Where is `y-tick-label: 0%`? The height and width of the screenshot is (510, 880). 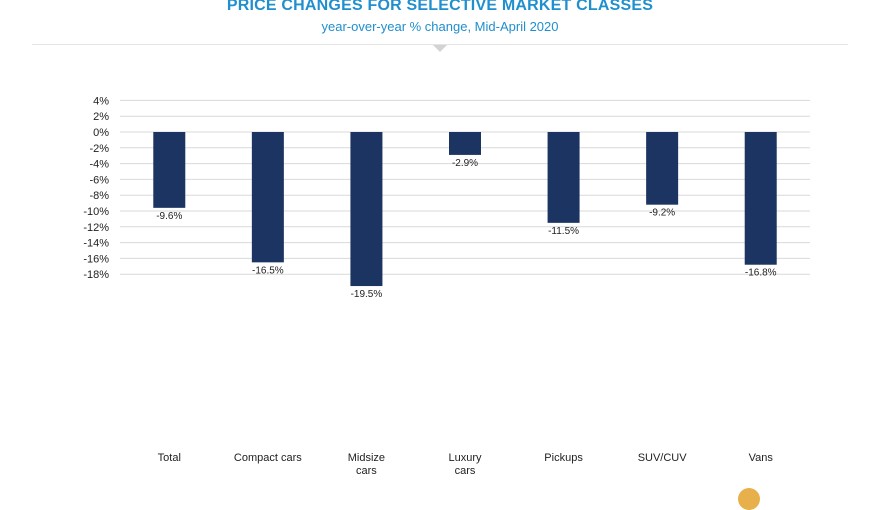 y-tick-label: 0% is located at coordinates (101, 133).